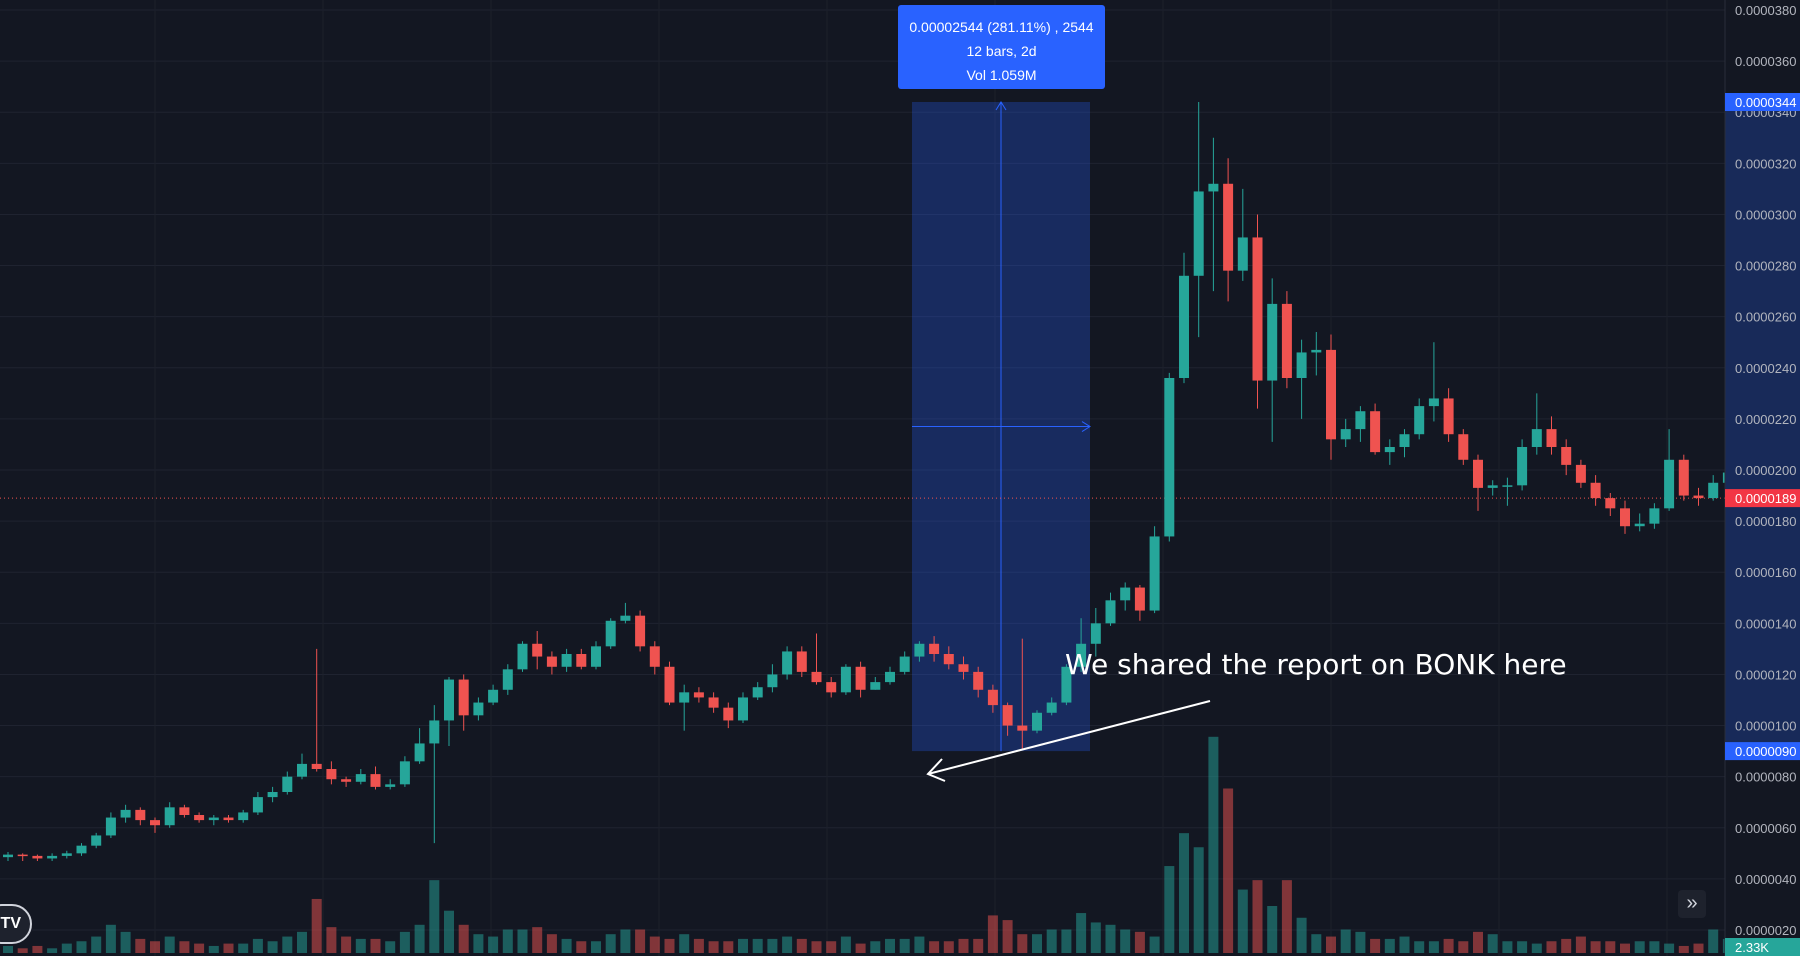 The image size is (1800, 956). I want to click on measure-change-text: 0.00002544 (281.11%) , 2544, so click(1001, 27).